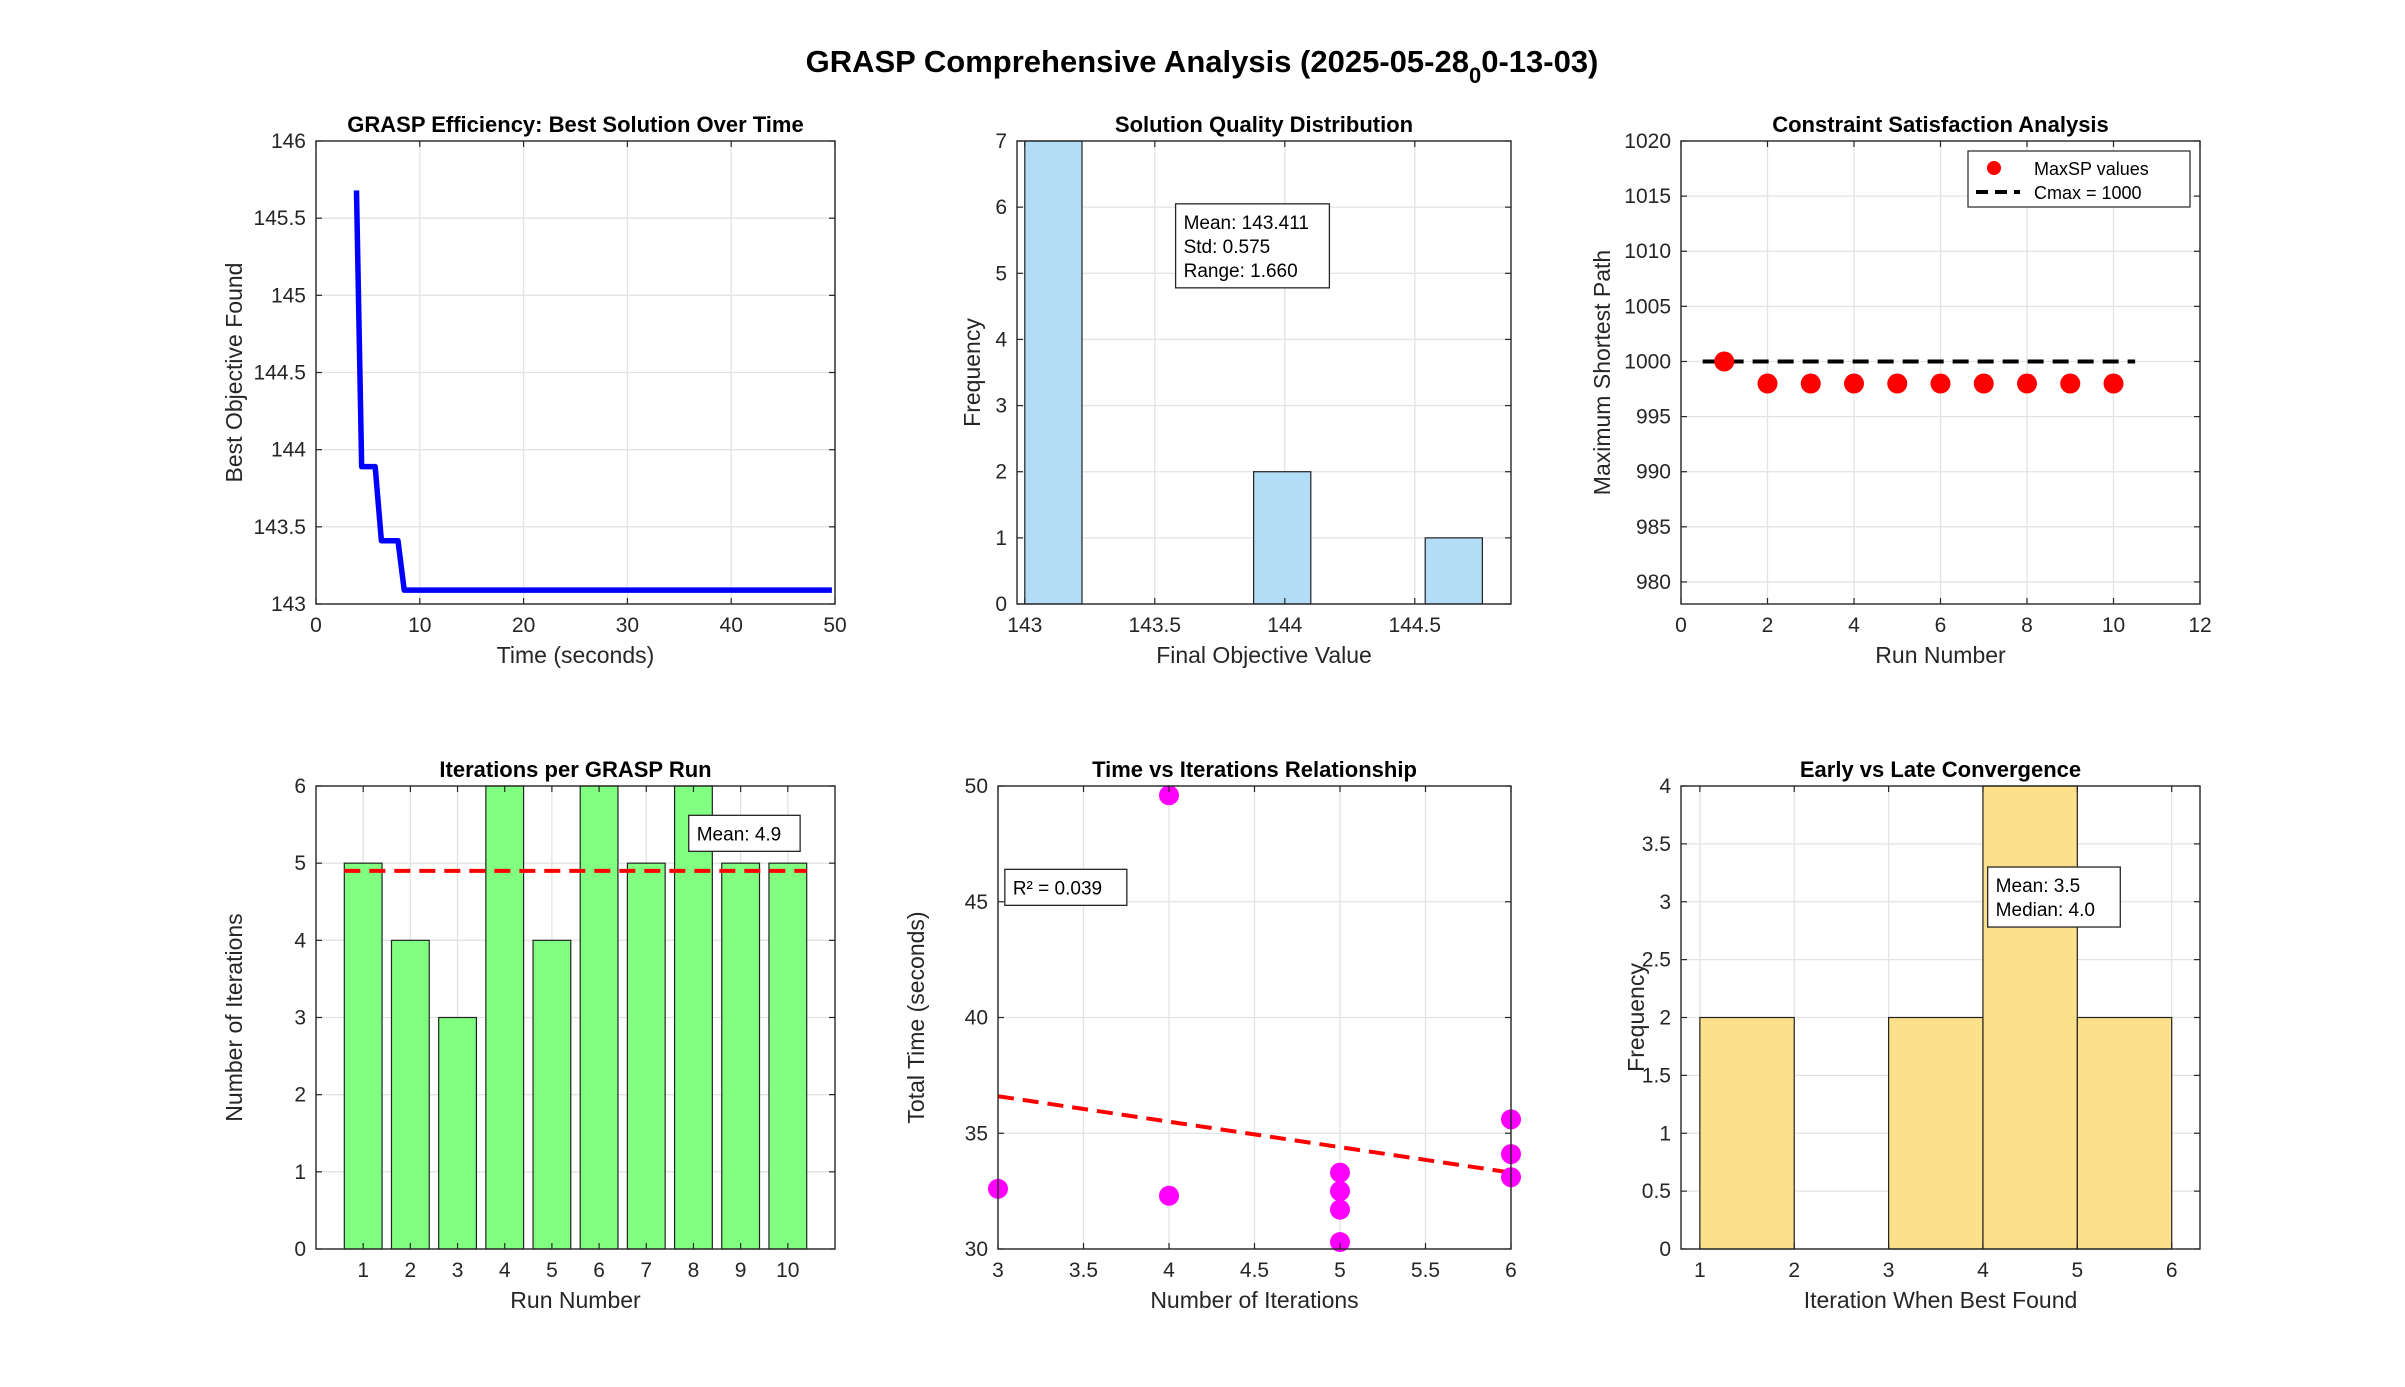  What do you see at coordinates (363, 1270) in the screenshot?
I see `x-tick-label: 1` at bounding box center [363, 1270].